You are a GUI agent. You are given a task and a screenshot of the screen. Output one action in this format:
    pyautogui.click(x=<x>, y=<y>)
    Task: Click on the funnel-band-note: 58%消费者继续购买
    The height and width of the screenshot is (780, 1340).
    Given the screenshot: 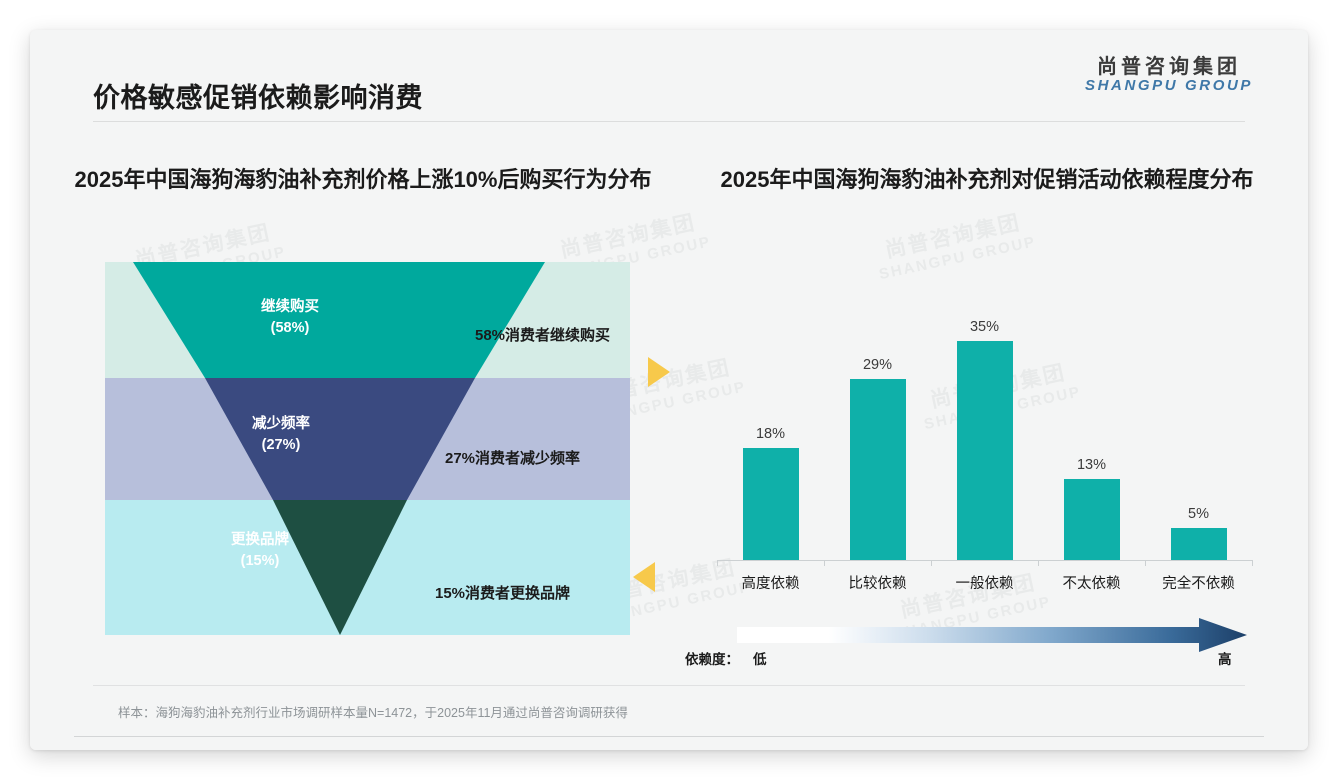 What is the action you would take?
    pyautogui.click(x=543, y=335)
    